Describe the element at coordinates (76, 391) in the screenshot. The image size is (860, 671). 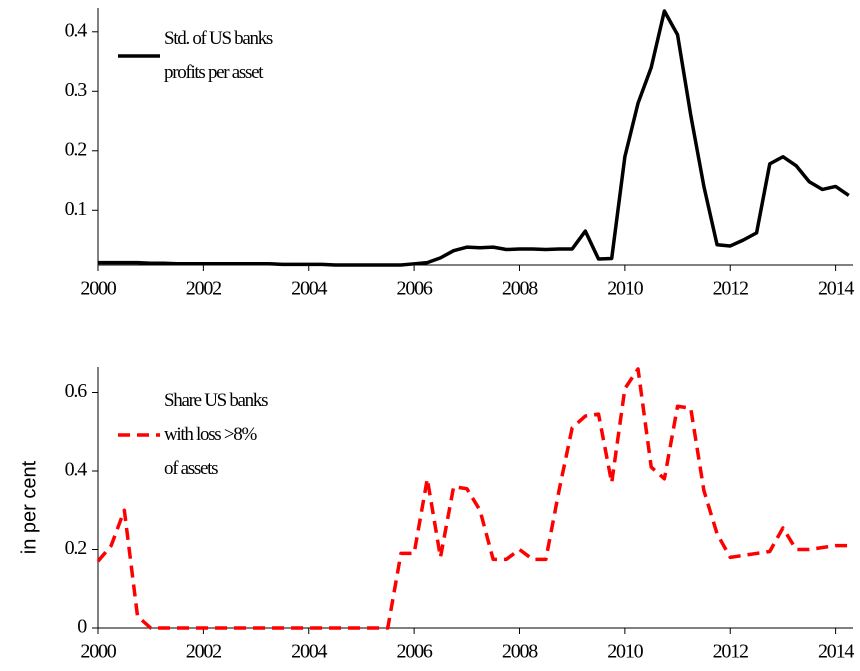
I see `y-tick-label: 0.6` at that location.